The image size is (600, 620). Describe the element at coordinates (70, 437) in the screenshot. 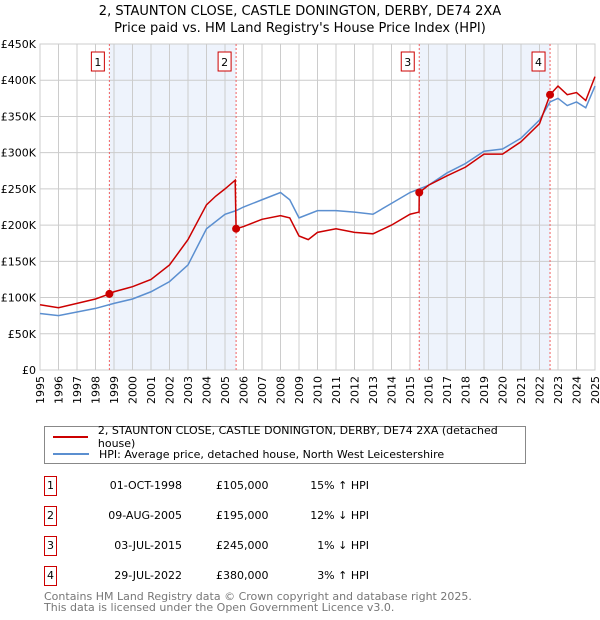

I see `legend-swatch-red` at that location.